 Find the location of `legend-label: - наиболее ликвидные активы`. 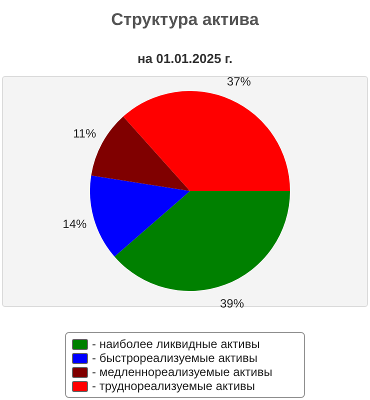

legend-label: - наиболее ликвидные активы is located at coordinates (176, 344).